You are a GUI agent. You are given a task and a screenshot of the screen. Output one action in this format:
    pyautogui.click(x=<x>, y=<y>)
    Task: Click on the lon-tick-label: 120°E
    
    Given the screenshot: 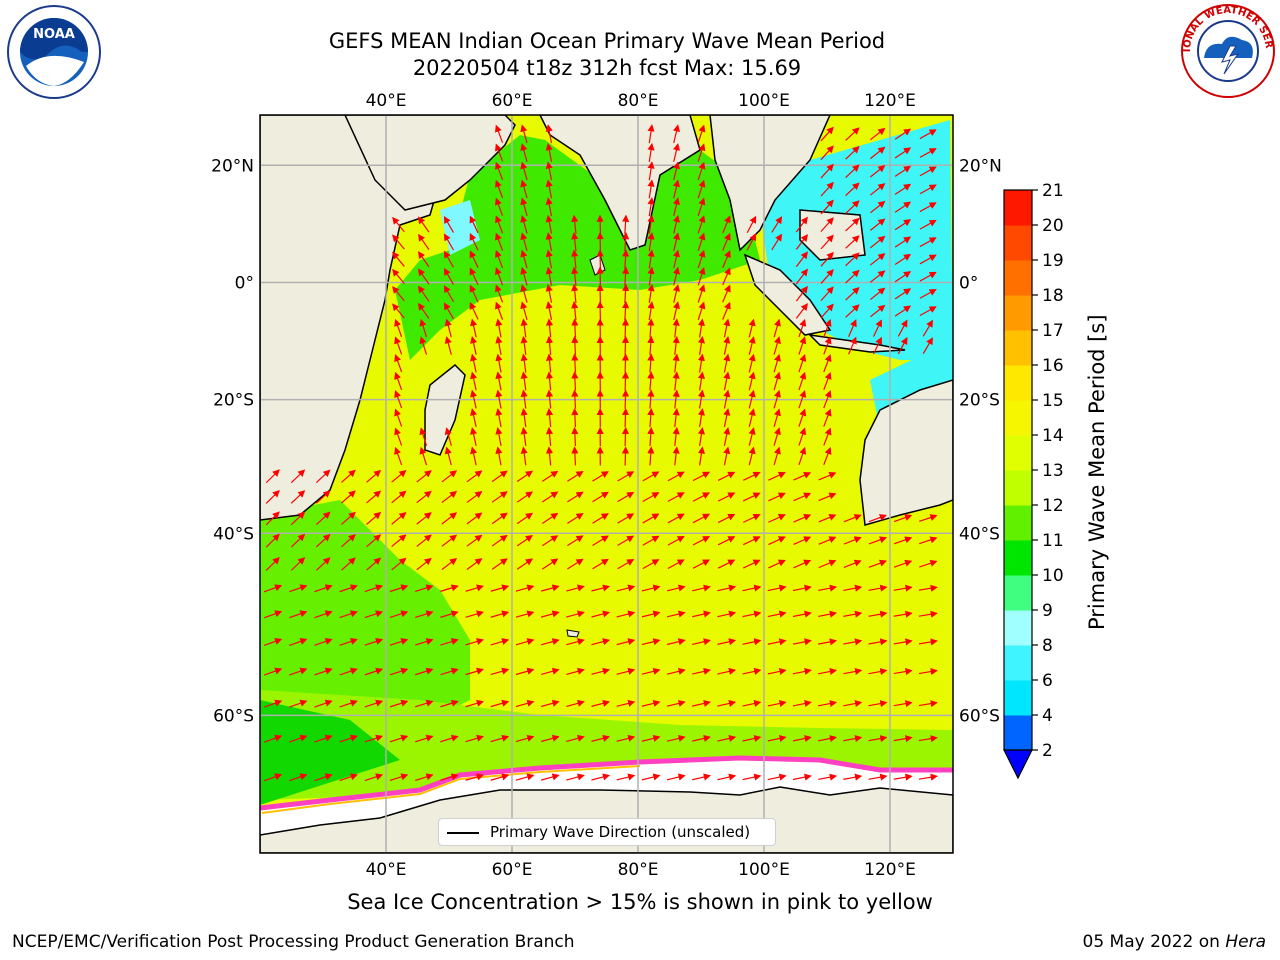 What is the action you would take?
    pyautogui.click(x=890, y=101)
    